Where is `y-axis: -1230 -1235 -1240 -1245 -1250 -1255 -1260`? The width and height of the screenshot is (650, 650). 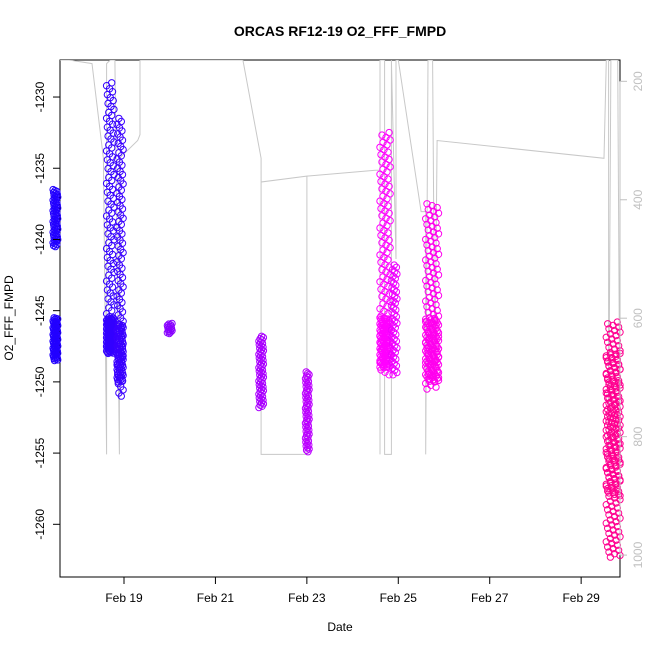 y-axis: -1230 -1235 -1240 -1245 -1250 -1255 -1260 is located at coordinates (46, 310).